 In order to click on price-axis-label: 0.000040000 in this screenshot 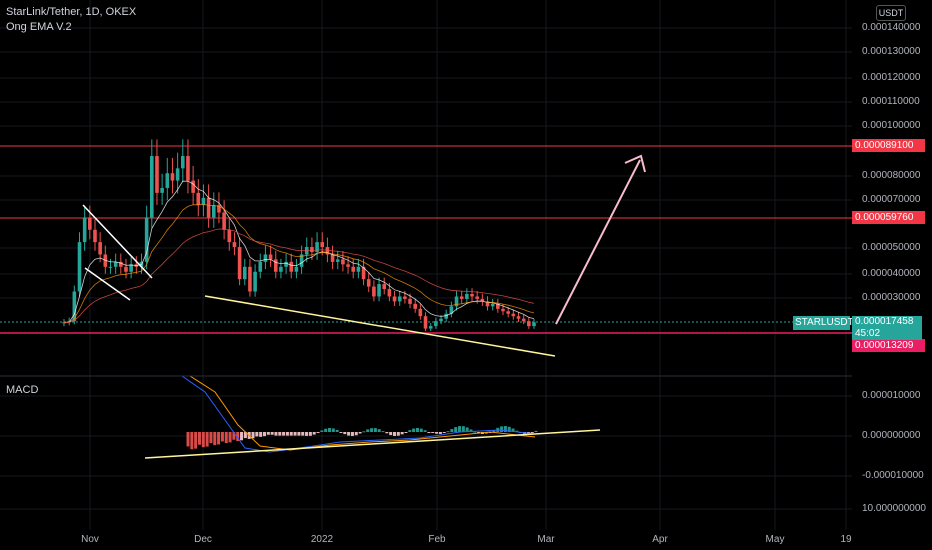, I will do `click(891, 273)`.